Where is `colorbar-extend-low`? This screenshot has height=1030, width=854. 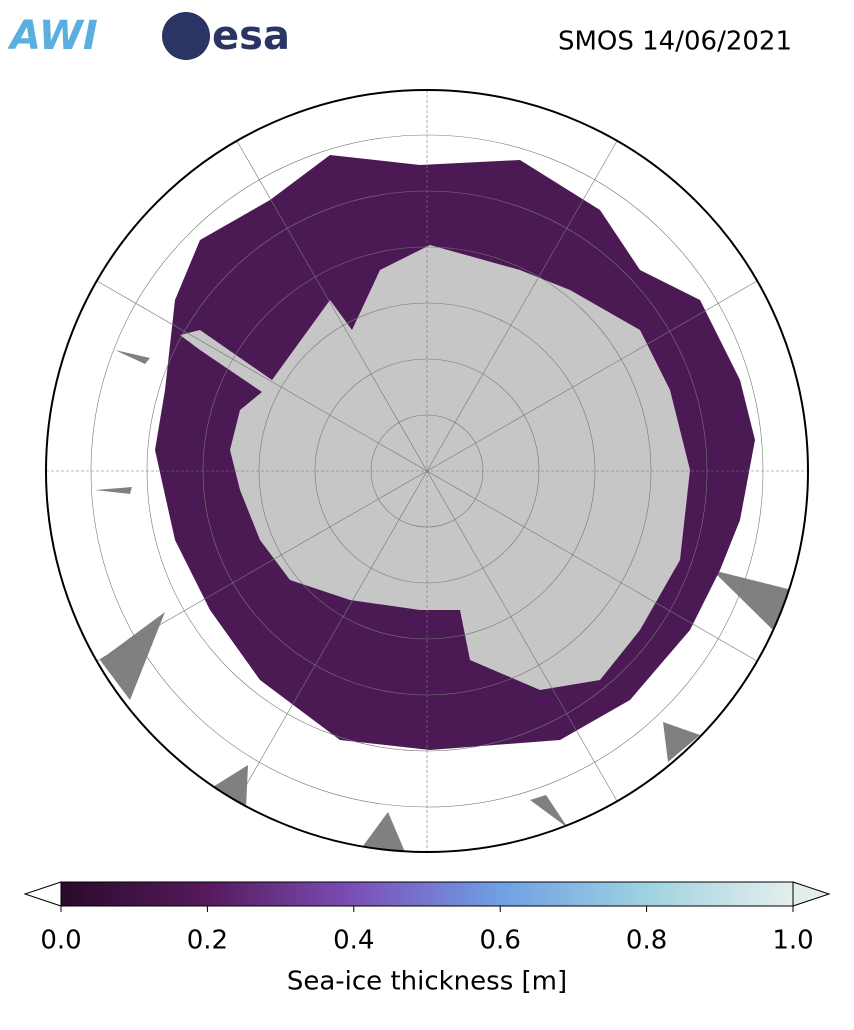 colorbar-extend-low is located at coordinates (42, 894).